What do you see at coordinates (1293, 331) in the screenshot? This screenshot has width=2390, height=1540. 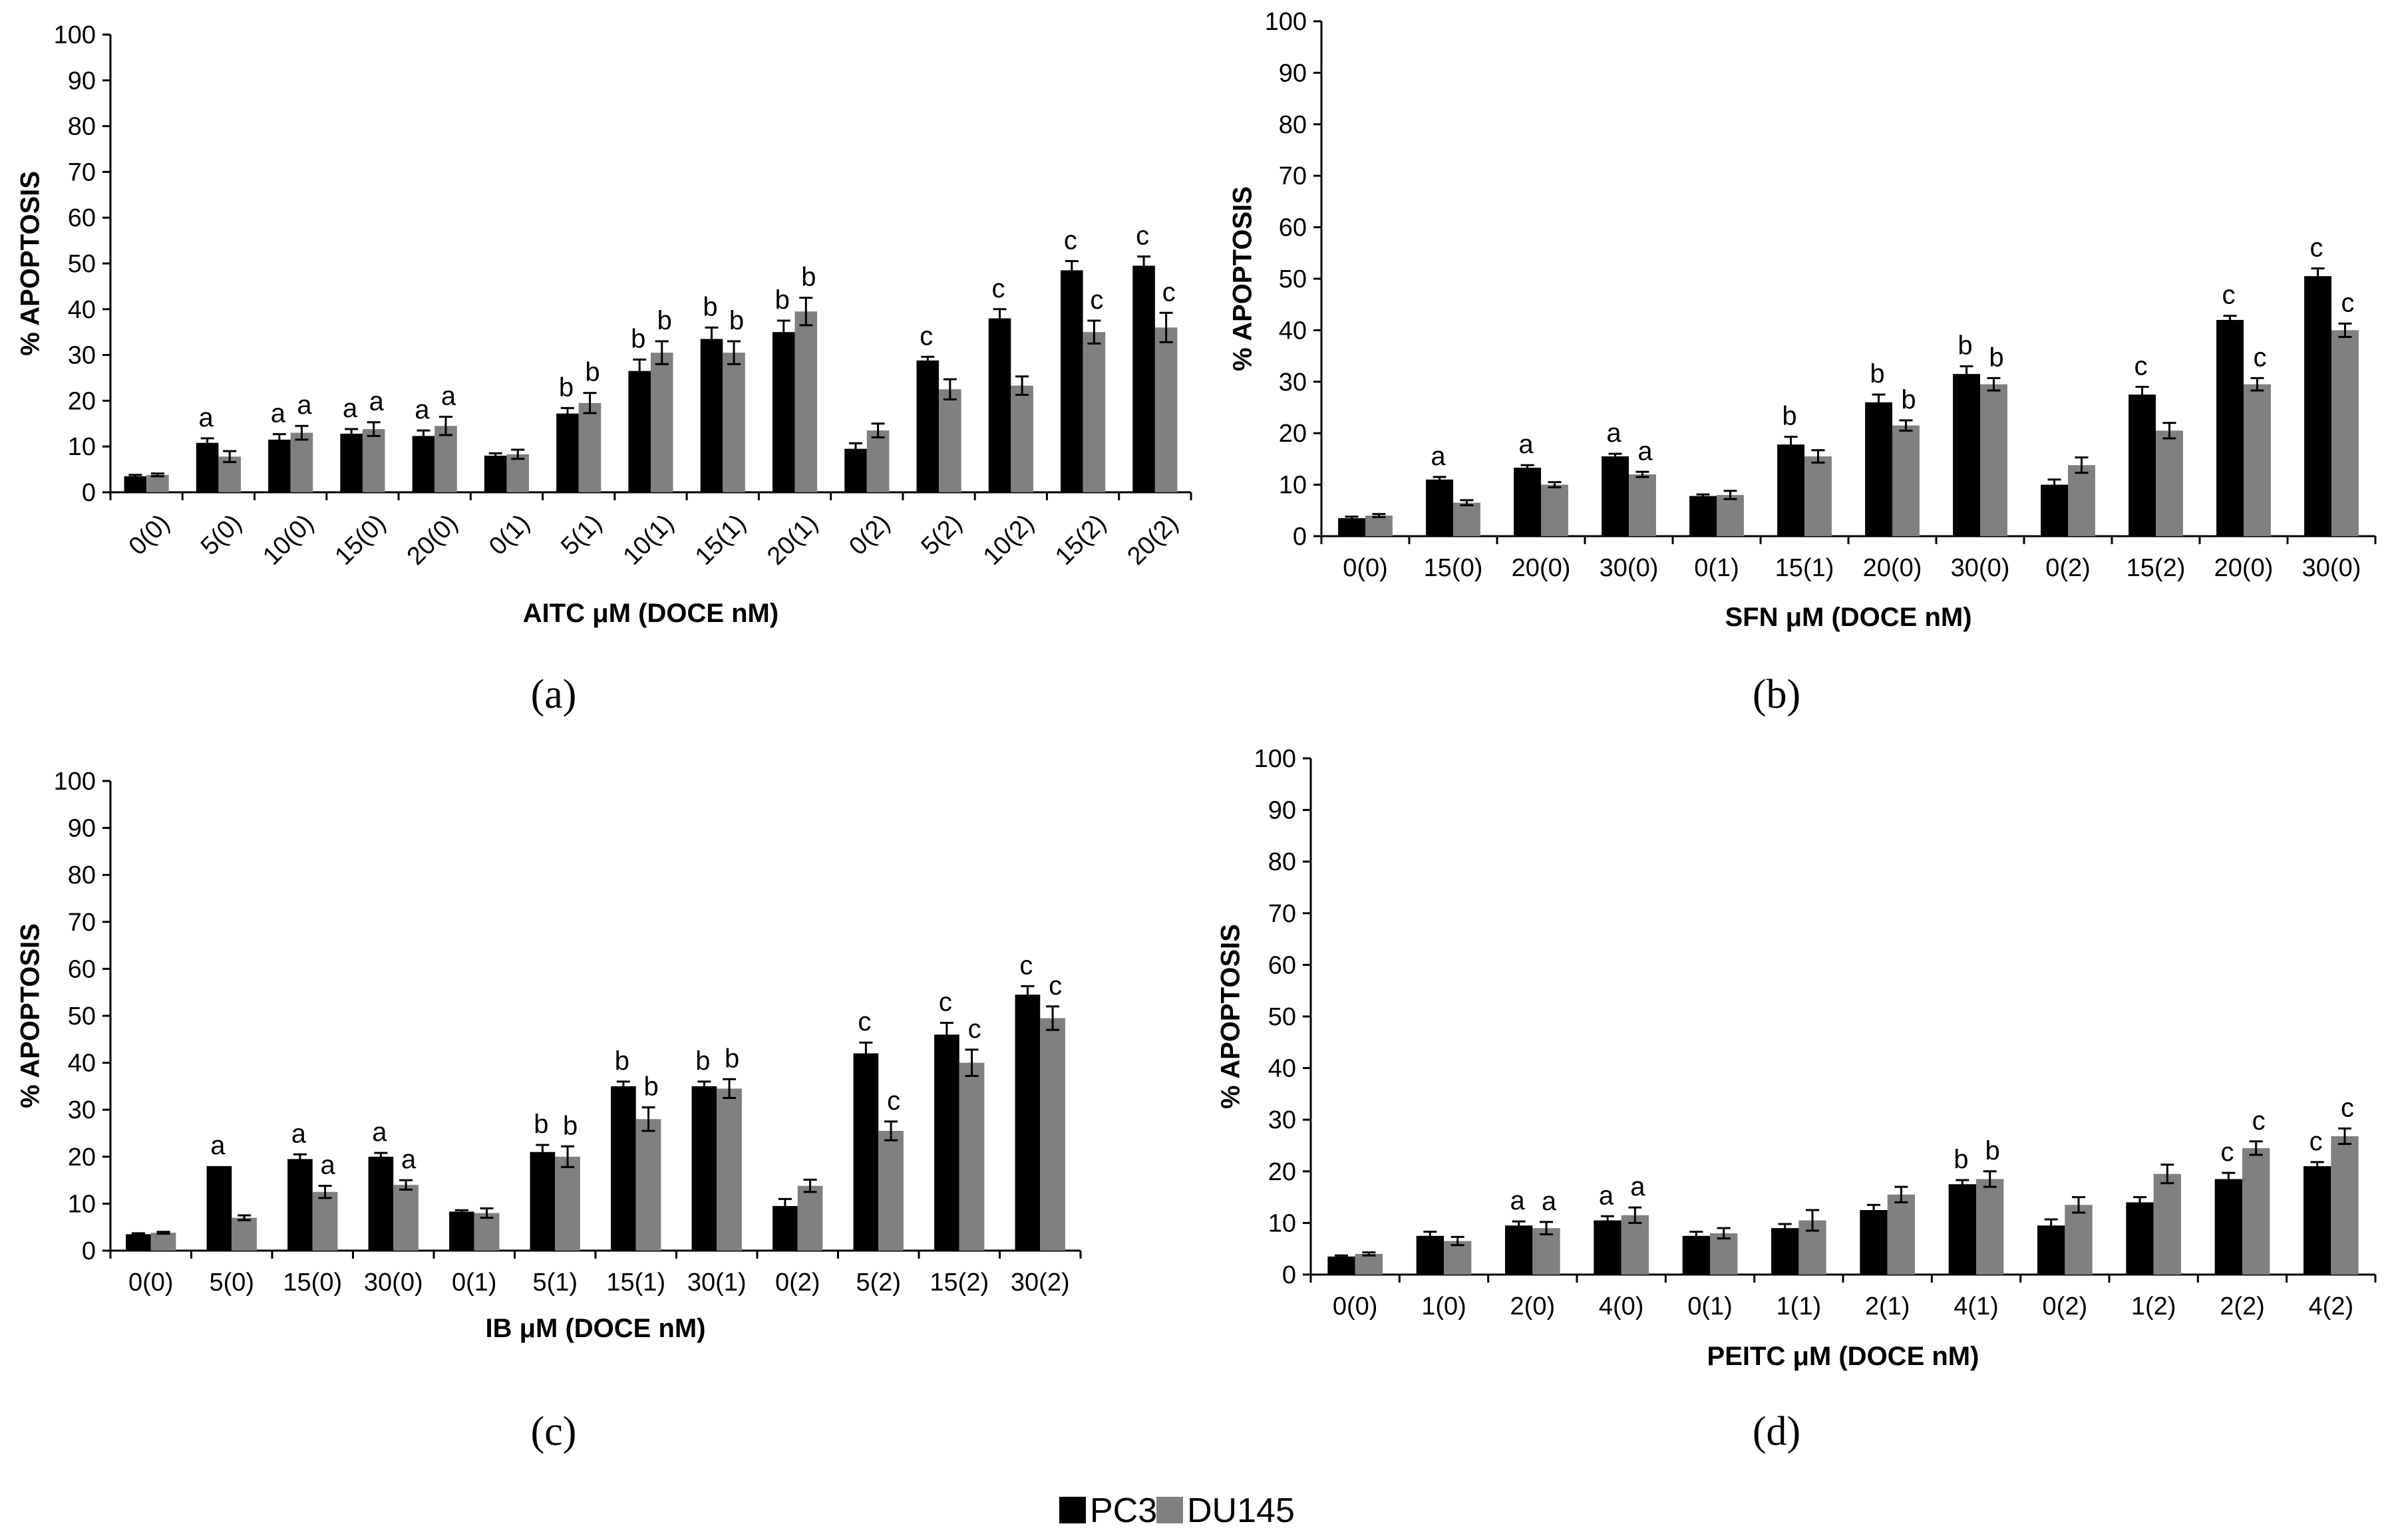 I see `y-tick-label: 40` at bounding box center [1293, 331].